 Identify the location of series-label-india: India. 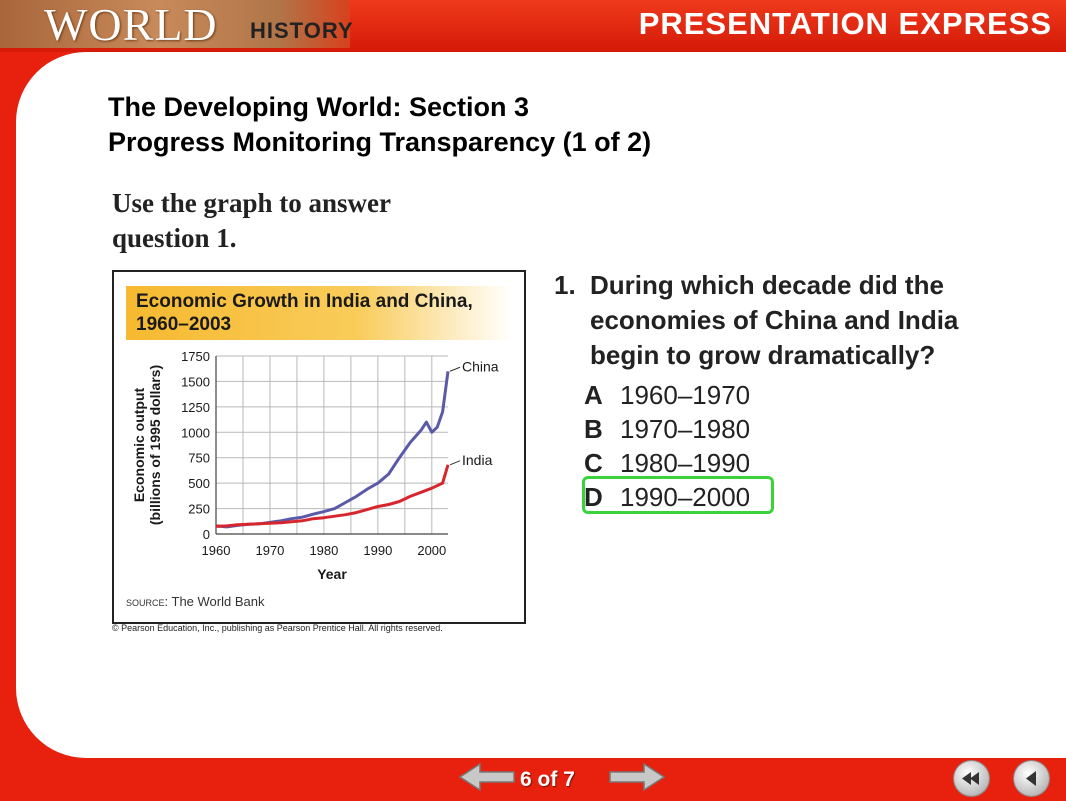
(477, 460).